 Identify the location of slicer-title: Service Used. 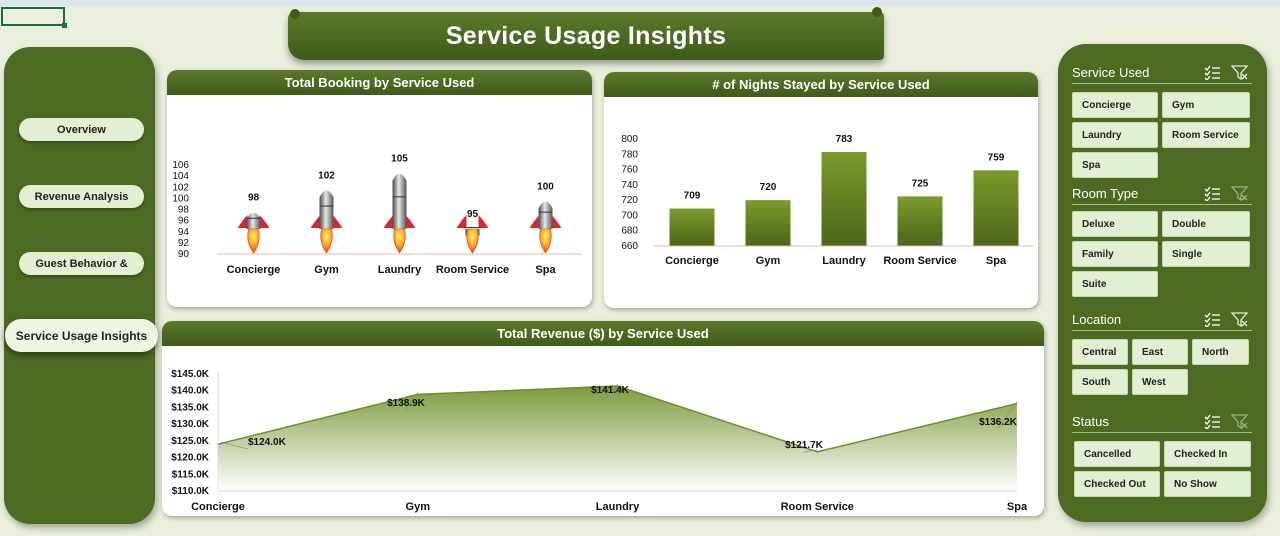
(1111, 72).